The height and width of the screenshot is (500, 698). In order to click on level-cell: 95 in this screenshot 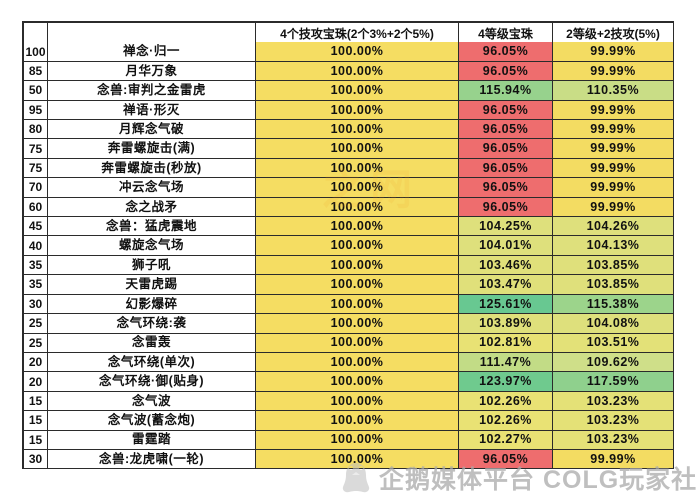, I will do `click(36, 110)`.